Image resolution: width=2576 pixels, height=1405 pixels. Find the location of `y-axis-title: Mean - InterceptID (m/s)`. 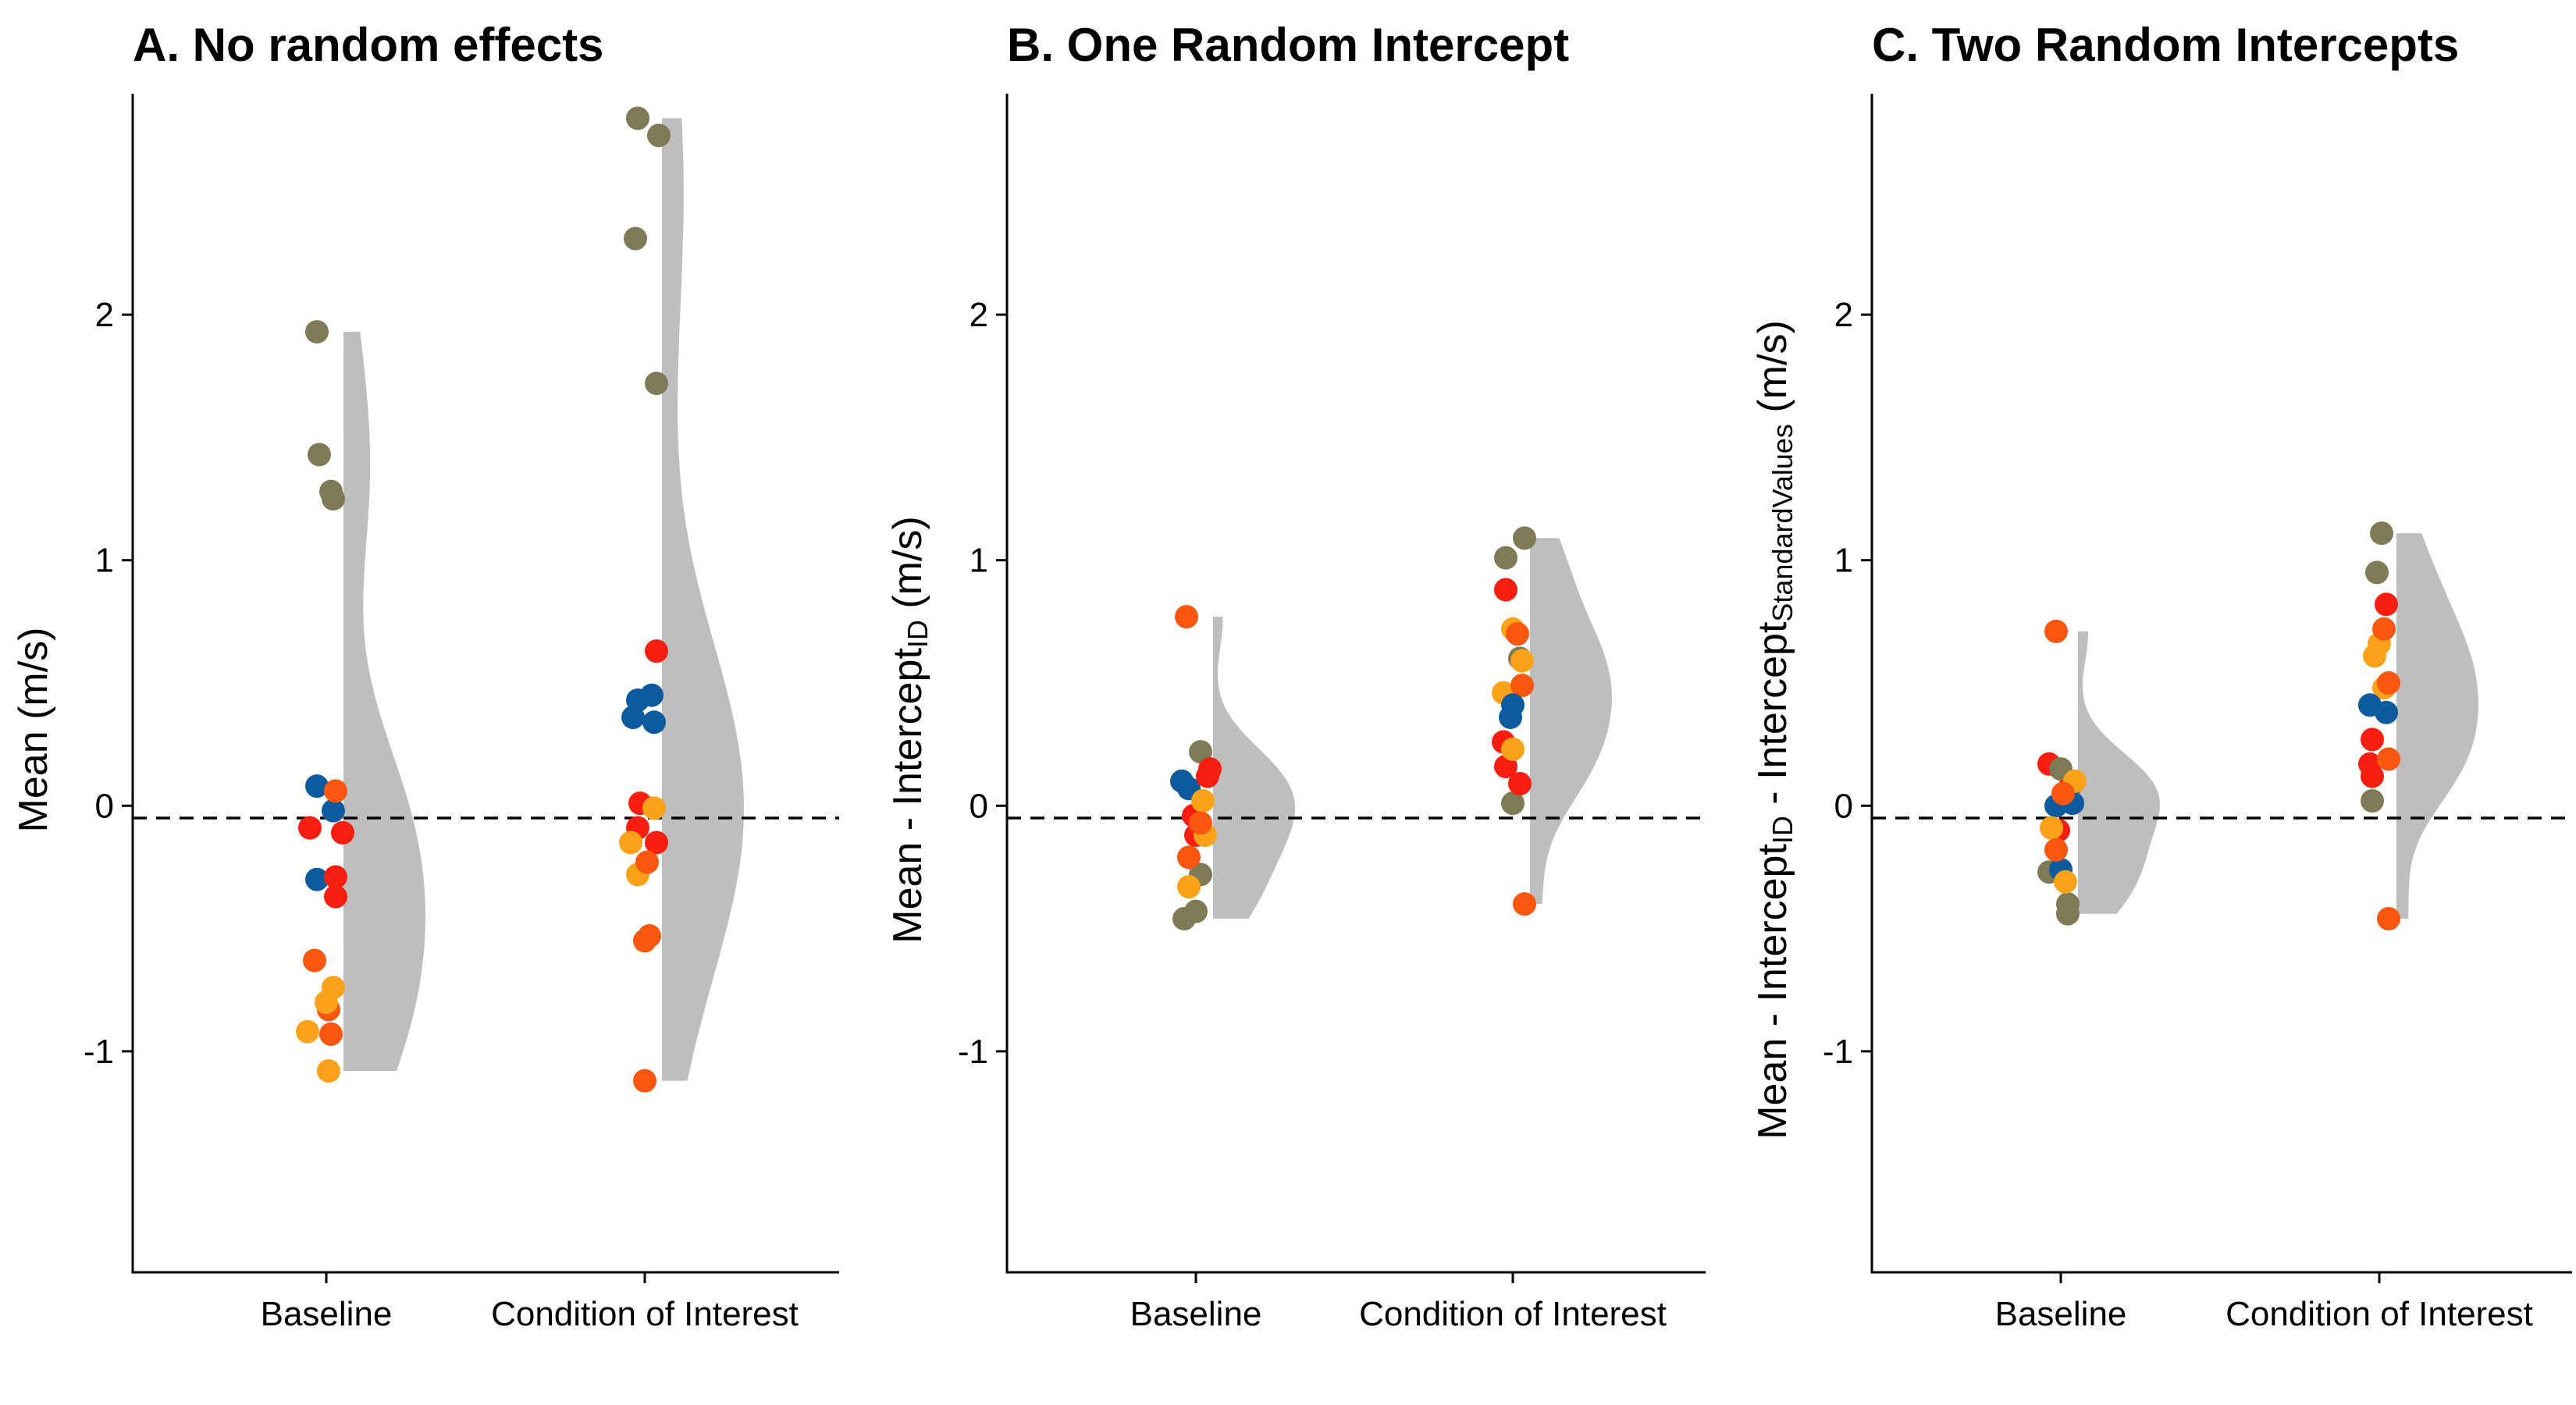

y-axis-title: Mean - InterceptID (m/s) is located at coordinates (909, 729).